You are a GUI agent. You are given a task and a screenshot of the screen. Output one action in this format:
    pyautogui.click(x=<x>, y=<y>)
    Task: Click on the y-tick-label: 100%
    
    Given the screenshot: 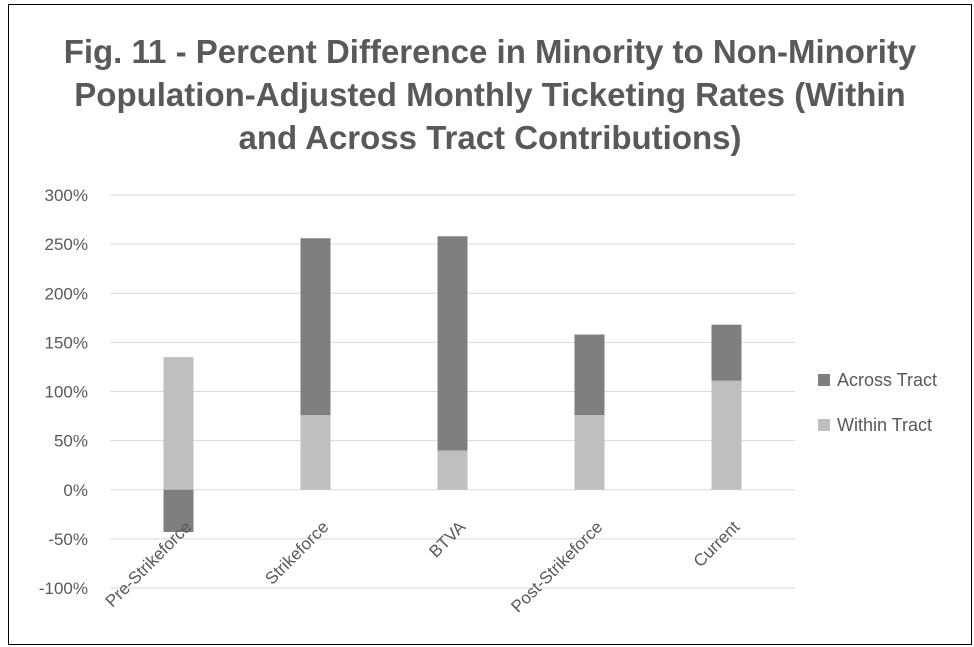 What is the action you would take?
    pyautogui.click(x=66, y=392)
    